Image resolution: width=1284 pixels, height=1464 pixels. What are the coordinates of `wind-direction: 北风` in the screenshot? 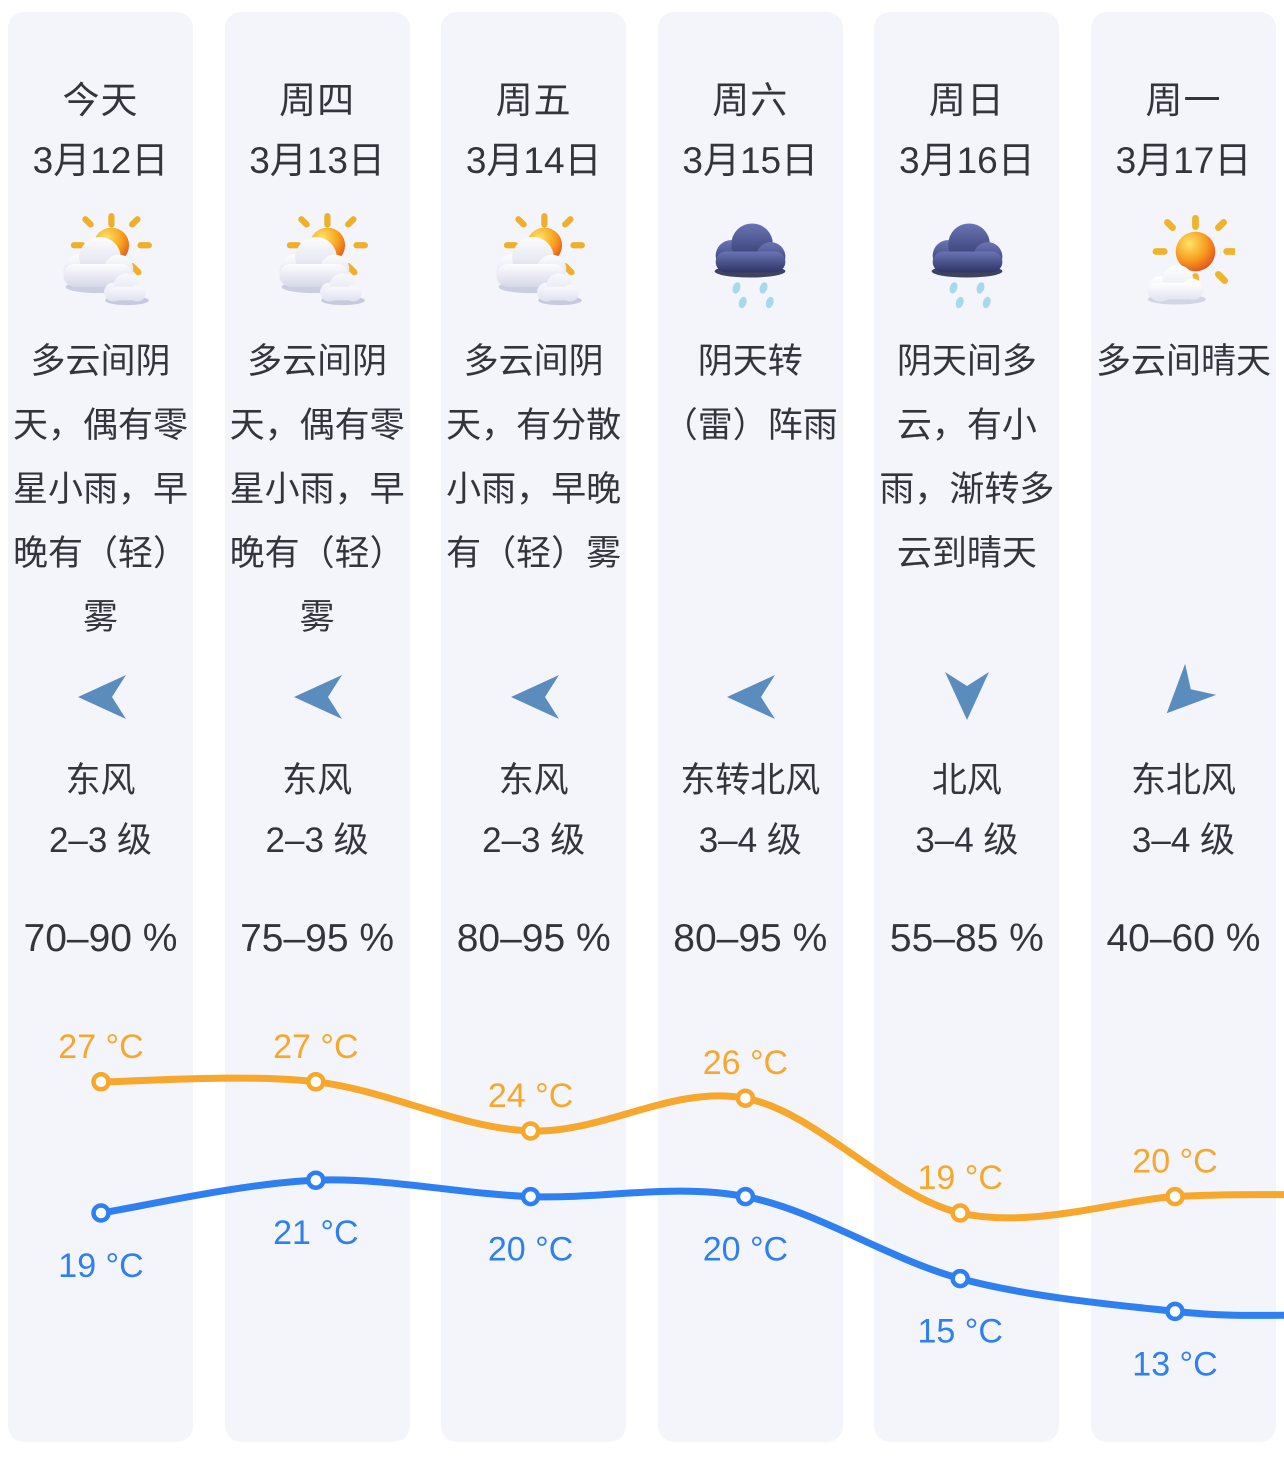 It's located at (966, 780).